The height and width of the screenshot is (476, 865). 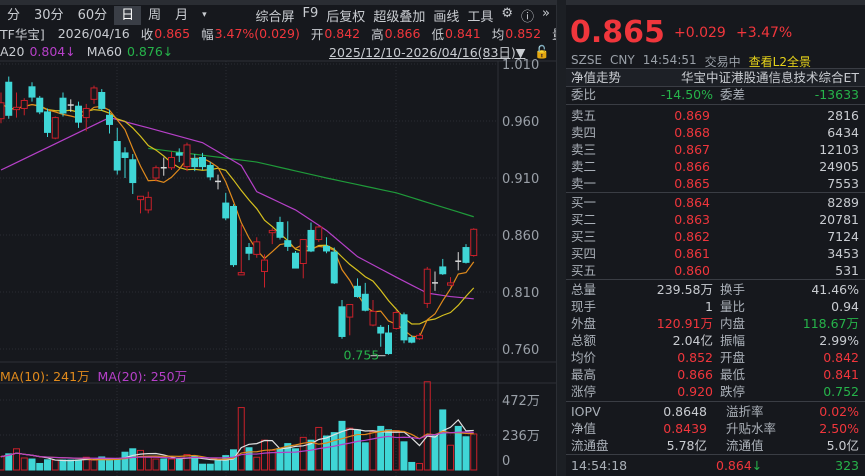 I want to click on draw-button: 画线, so click(x=446, y=17).